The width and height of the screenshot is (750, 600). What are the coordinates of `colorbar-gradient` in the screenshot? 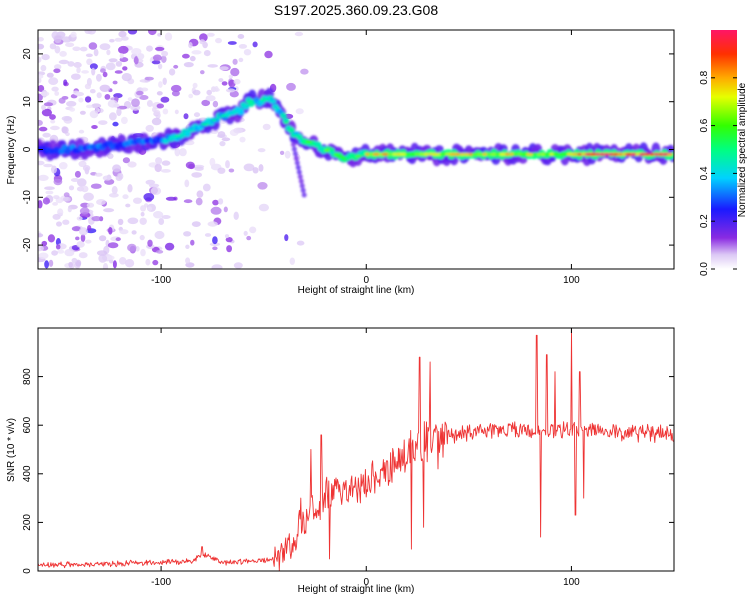 It's located at (724, 149).